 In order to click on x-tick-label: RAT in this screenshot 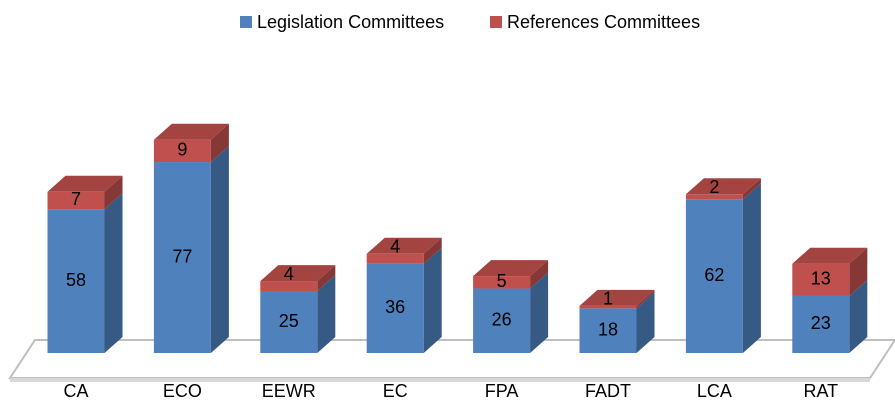, I will do `click(820, 391)`.